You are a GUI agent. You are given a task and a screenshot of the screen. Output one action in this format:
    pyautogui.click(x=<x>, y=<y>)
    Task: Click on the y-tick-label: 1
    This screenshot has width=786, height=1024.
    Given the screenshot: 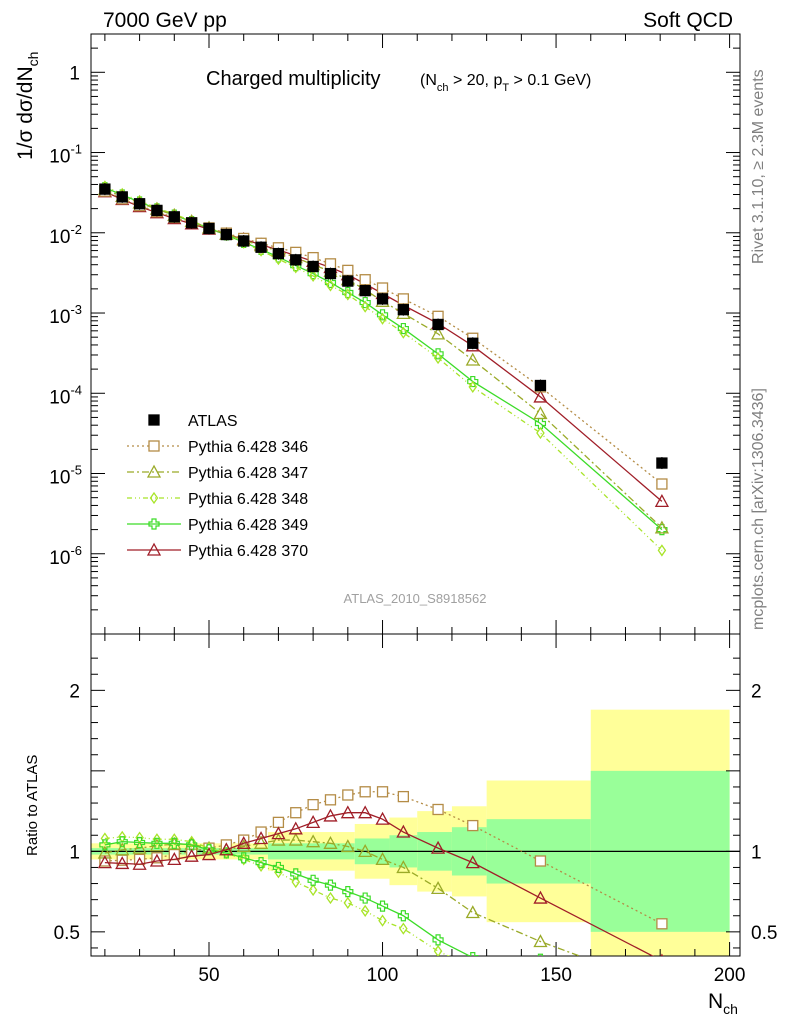 What is the action you would take?
    pyautogui.click(x=74, y=73)
    